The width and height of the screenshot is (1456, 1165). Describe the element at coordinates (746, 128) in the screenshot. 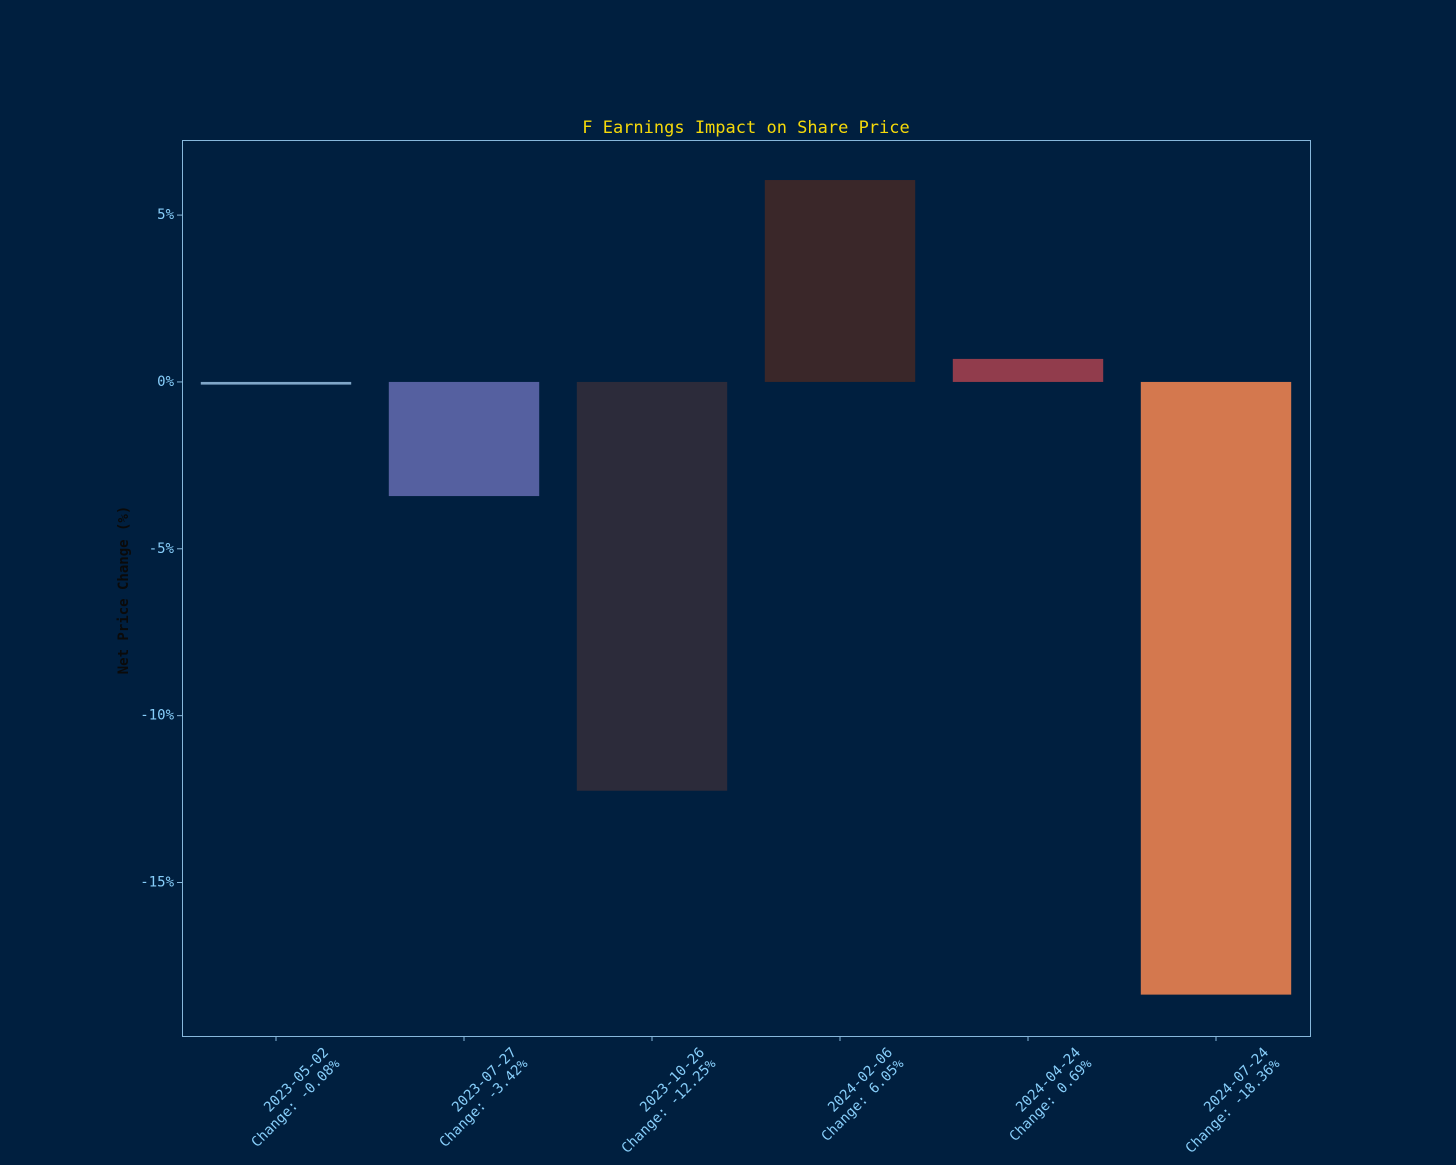

I see `chart-title: F Earnings Impact on Share Price` at that location.